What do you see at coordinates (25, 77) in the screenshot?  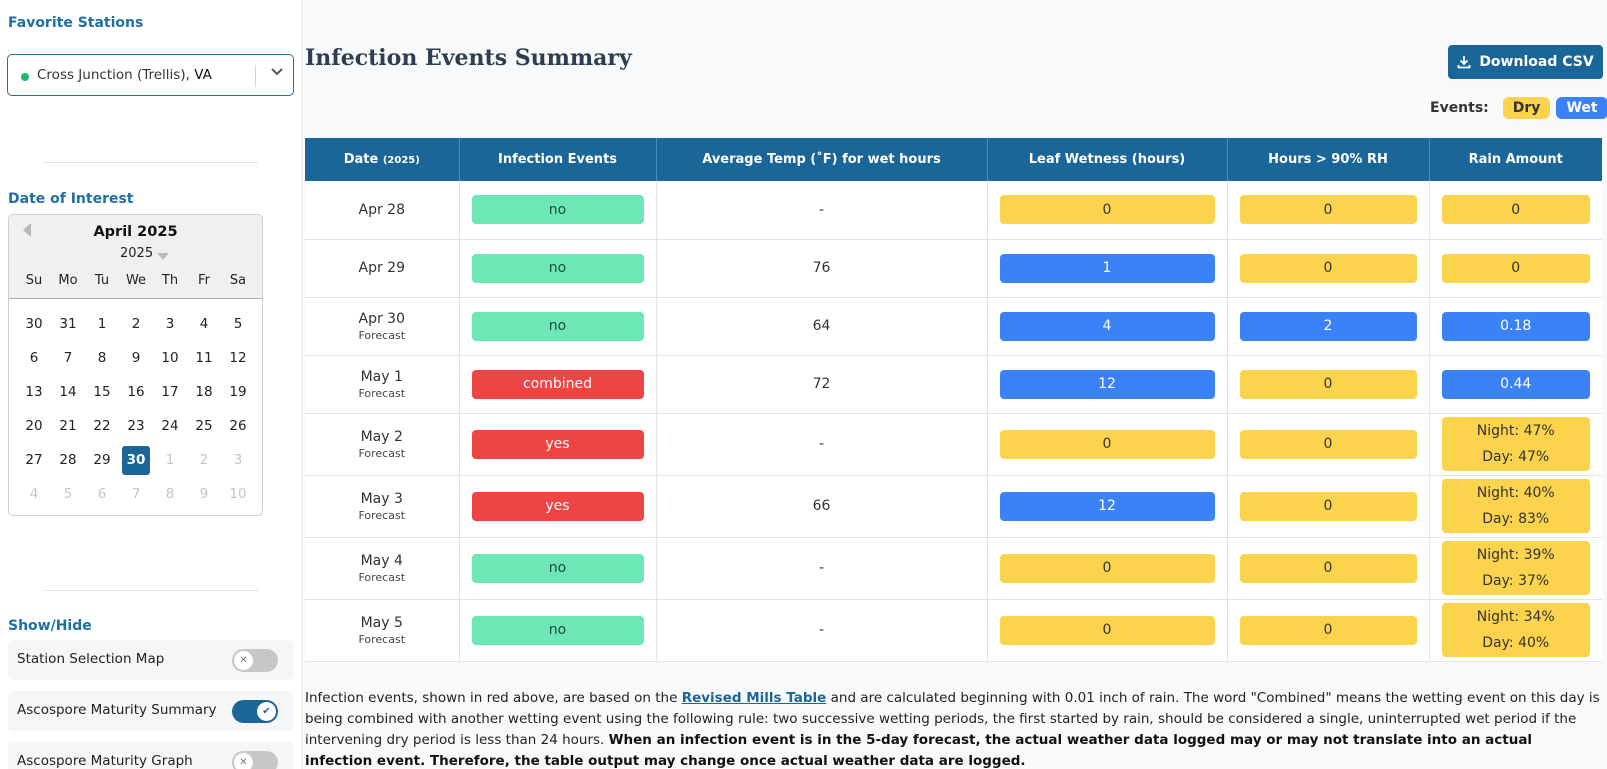 I see `station-status-dot` at bounding box center [25, 77].